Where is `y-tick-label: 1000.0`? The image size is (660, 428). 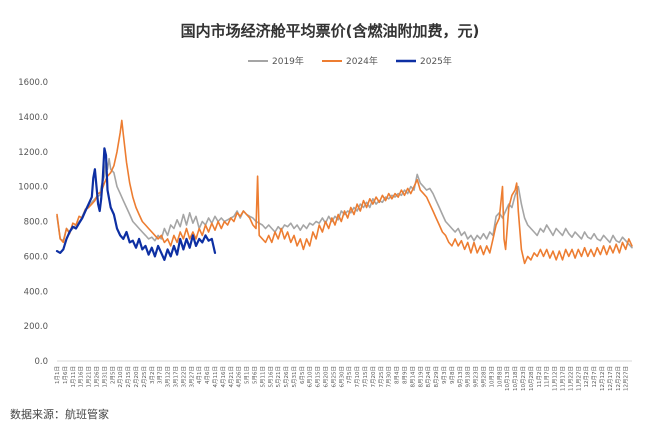 y-tick-label: 1000.0 is located at coordinates (33, 188).